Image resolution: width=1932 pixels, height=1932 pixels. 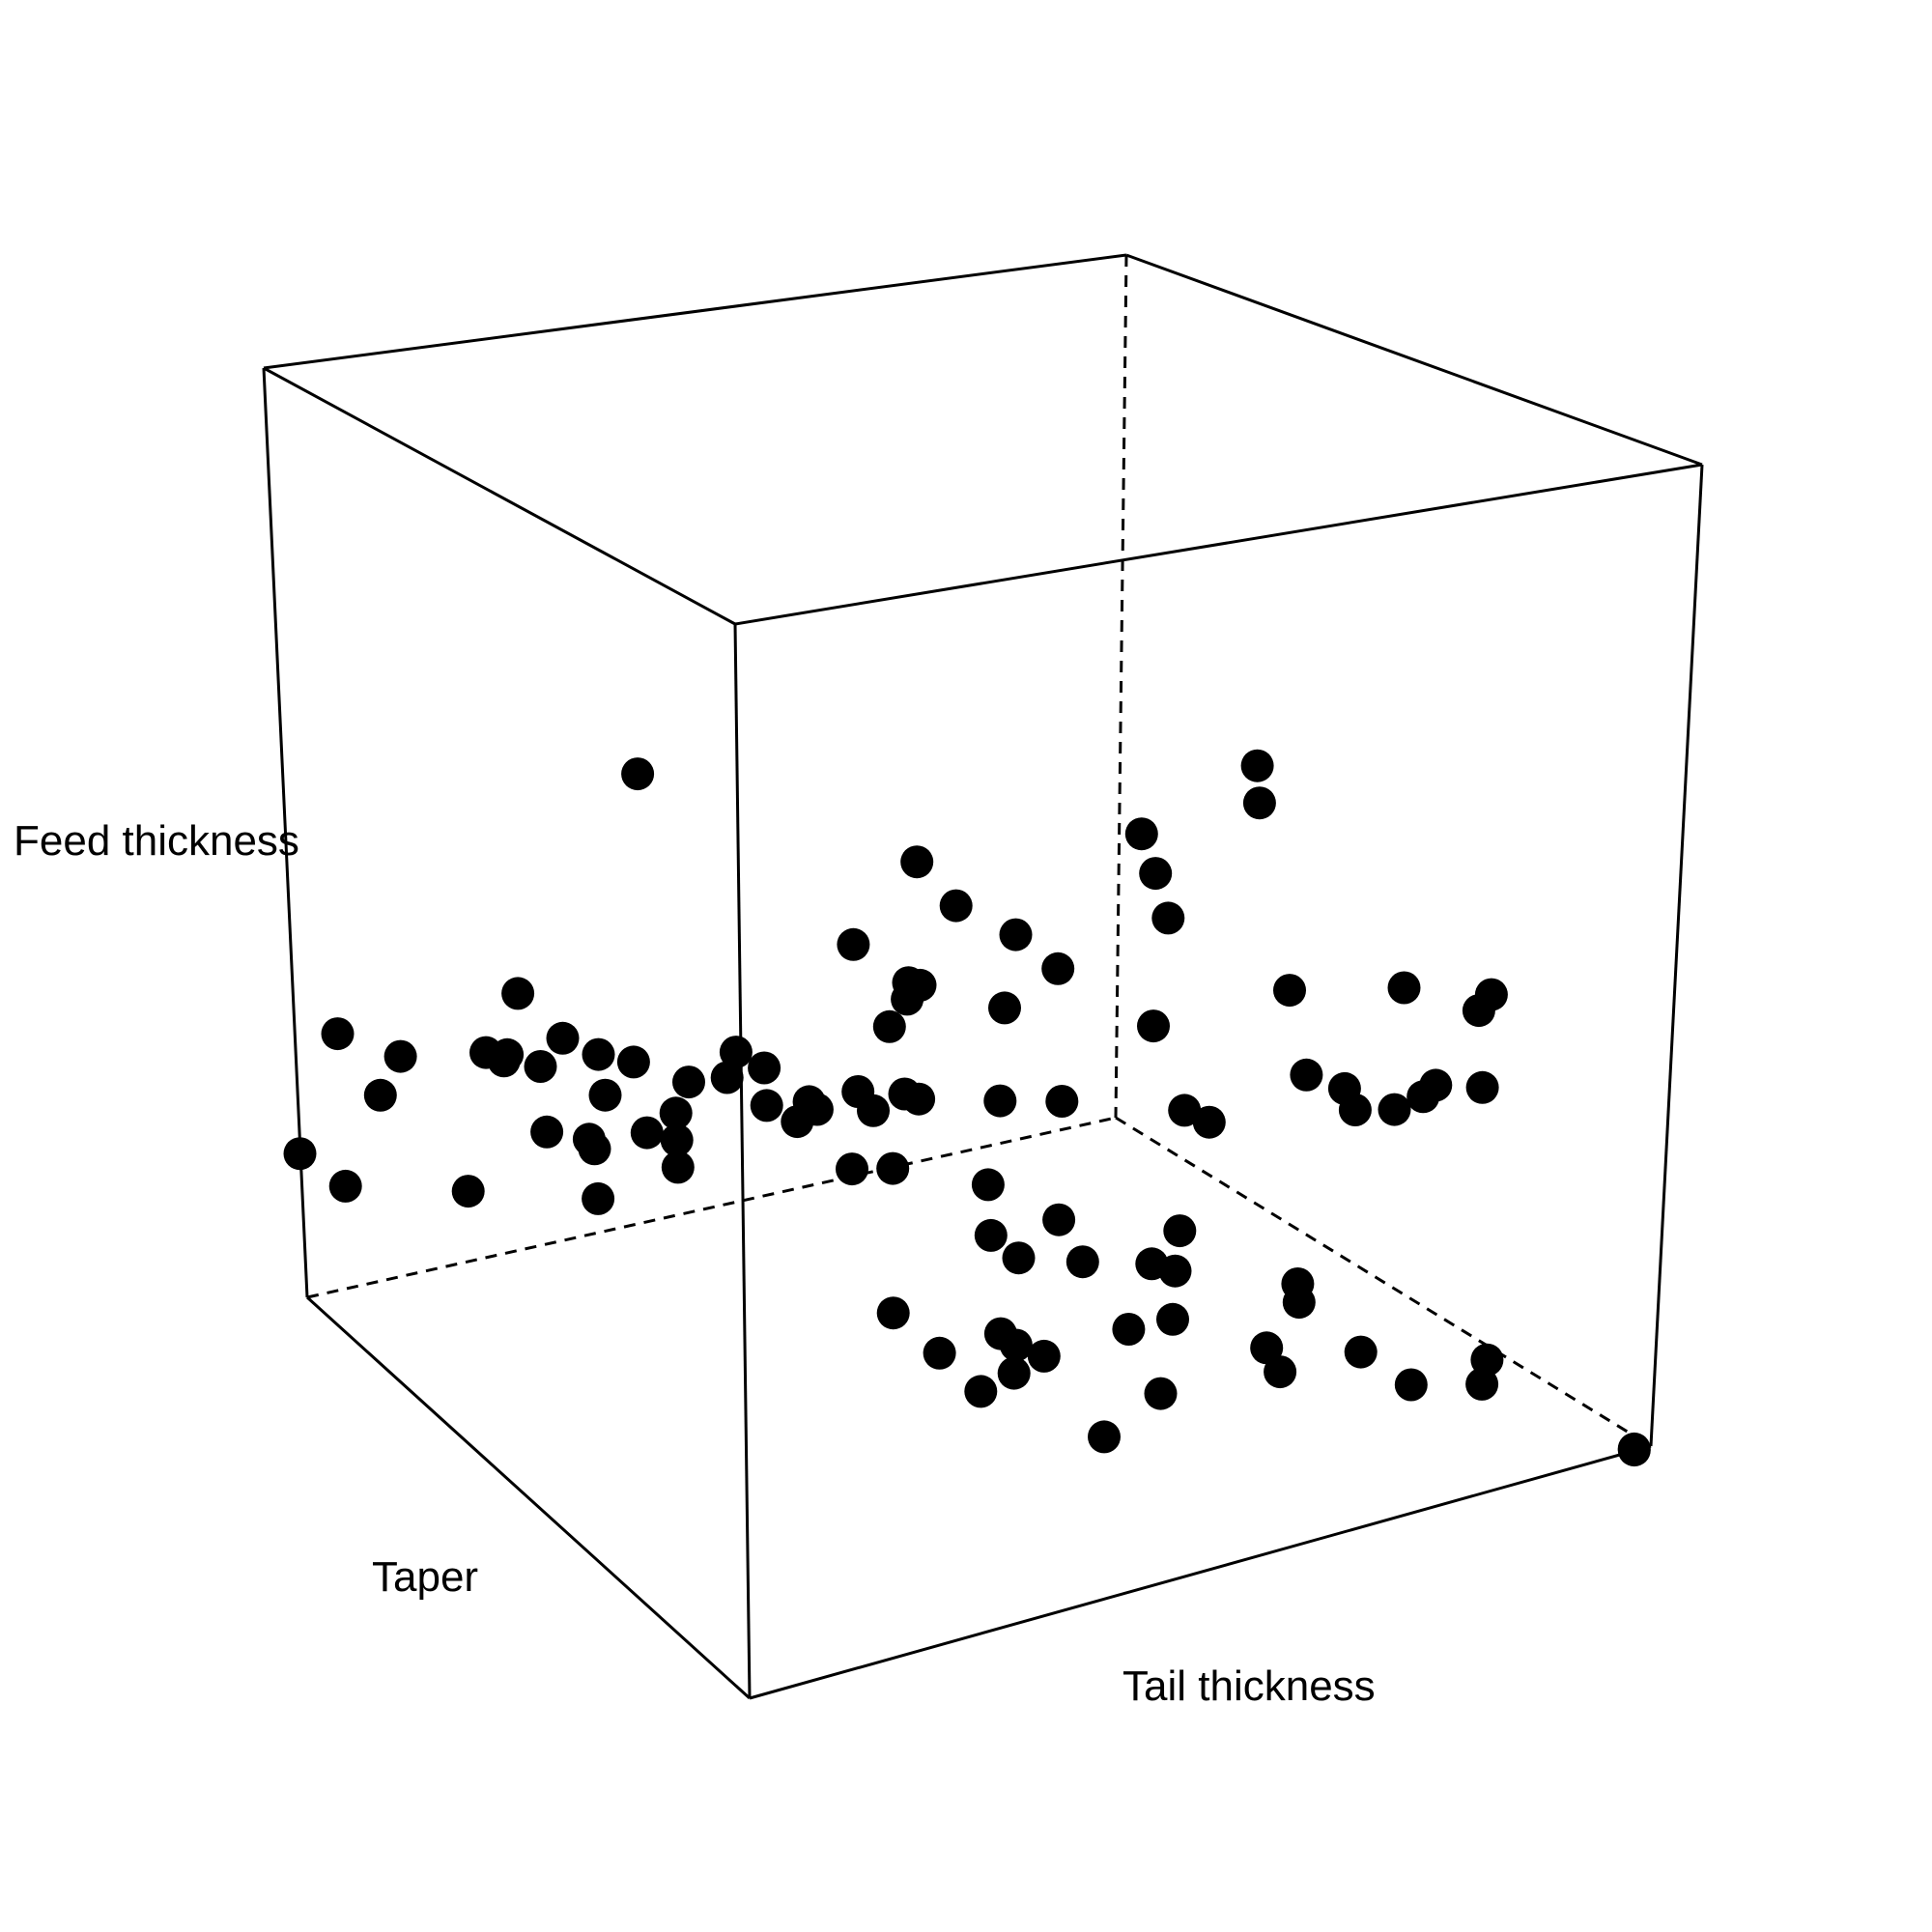 I want to click on z-axis-label: Feed thickness, so click(x=156, y=841).